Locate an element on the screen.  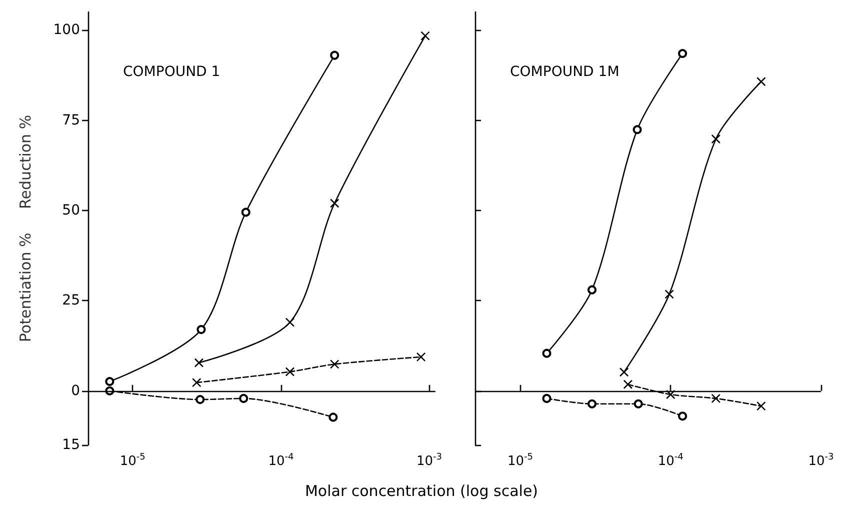
text: COMPOUND 1 is located at coordinates (171, 72).